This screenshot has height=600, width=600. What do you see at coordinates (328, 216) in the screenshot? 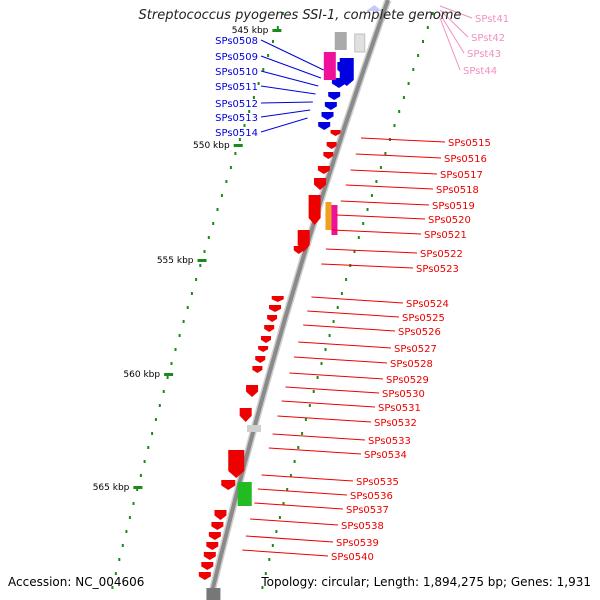
I see `orange-gene` at bounding box center [328, 216].